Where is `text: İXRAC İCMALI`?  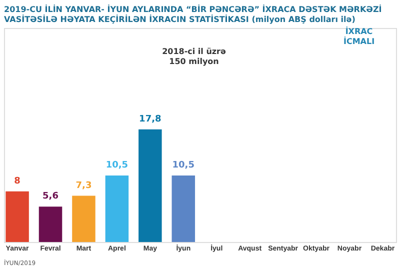
text: İXRAC İCMALI is located at coordinates (359, 36).